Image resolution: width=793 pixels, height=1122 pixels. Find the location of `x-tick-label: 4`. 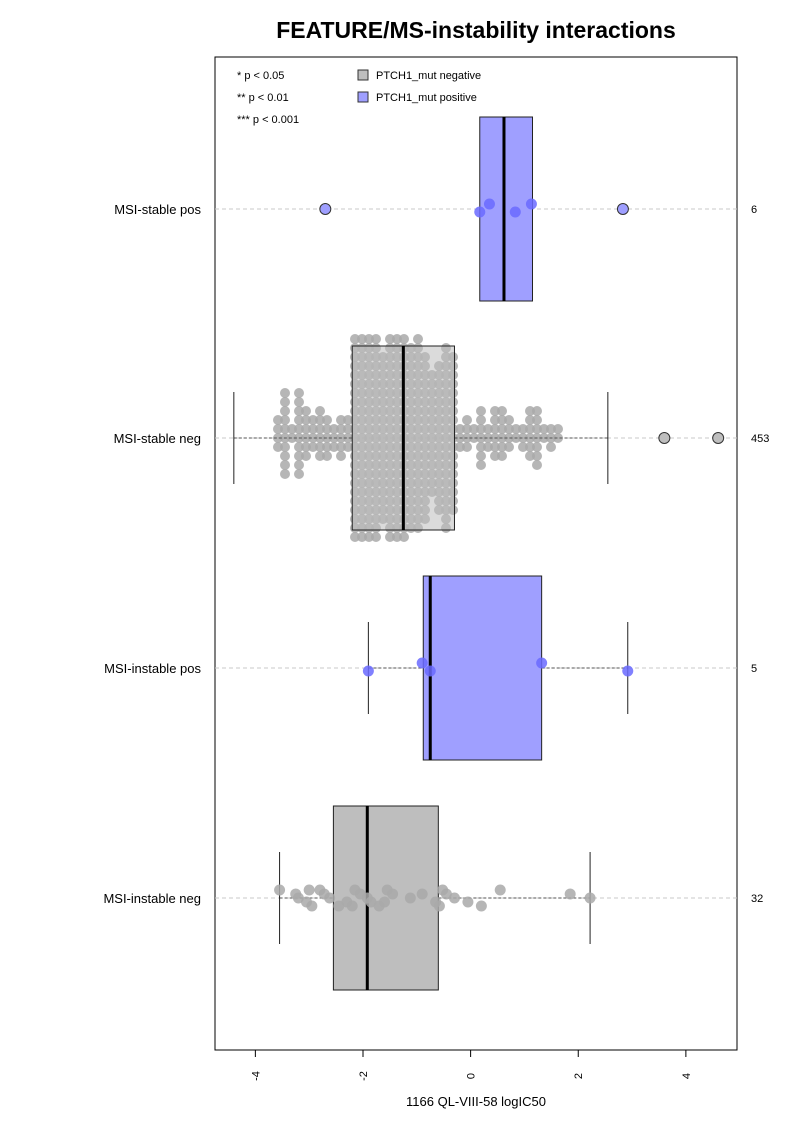

x-tick-label: 4 is located at coordinates (687, 1076).